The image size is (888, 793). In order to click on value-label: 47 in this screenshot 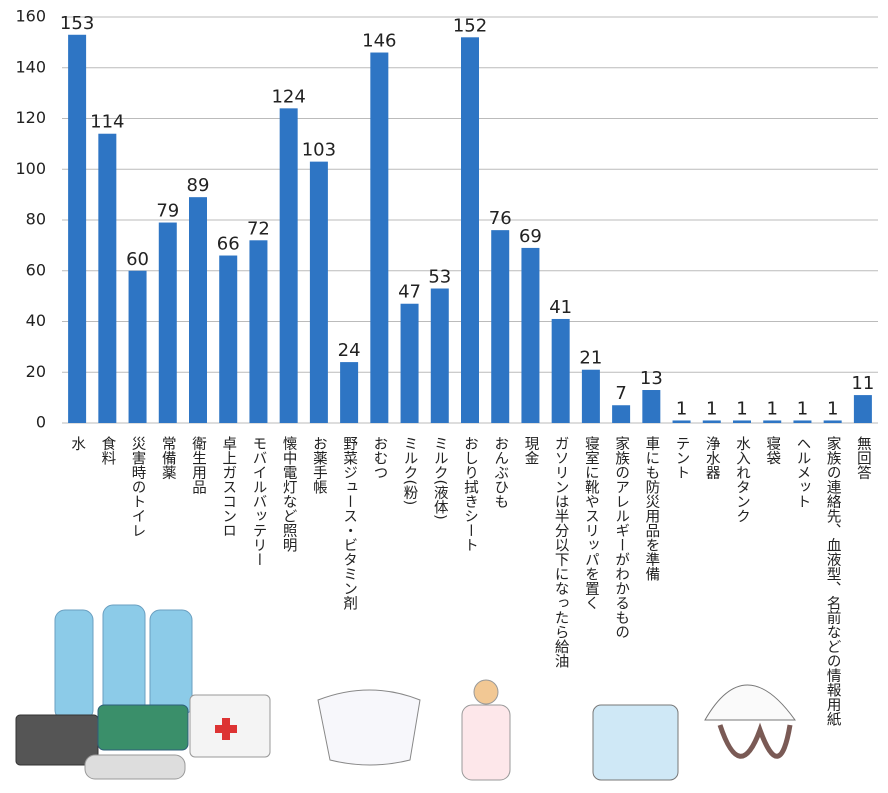, I will do `click(409, 292)`.